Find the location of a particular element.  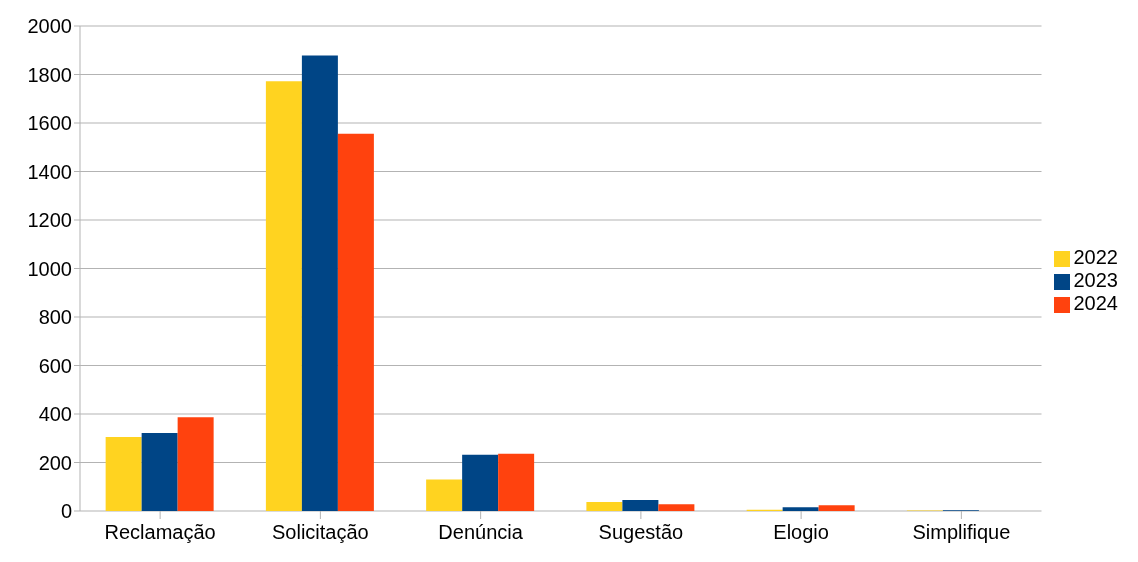

y-tick-label: 1600 is located at coordinates (49, 123).